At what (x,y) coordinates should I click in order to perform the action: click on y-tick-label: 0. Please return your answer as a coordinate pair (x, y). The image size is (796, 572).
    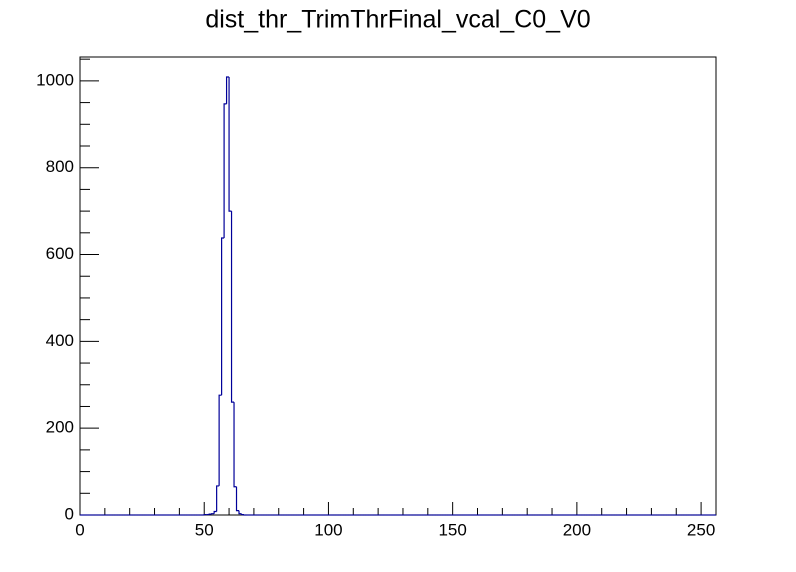
    Looking at the image, I should click on (69, 513).